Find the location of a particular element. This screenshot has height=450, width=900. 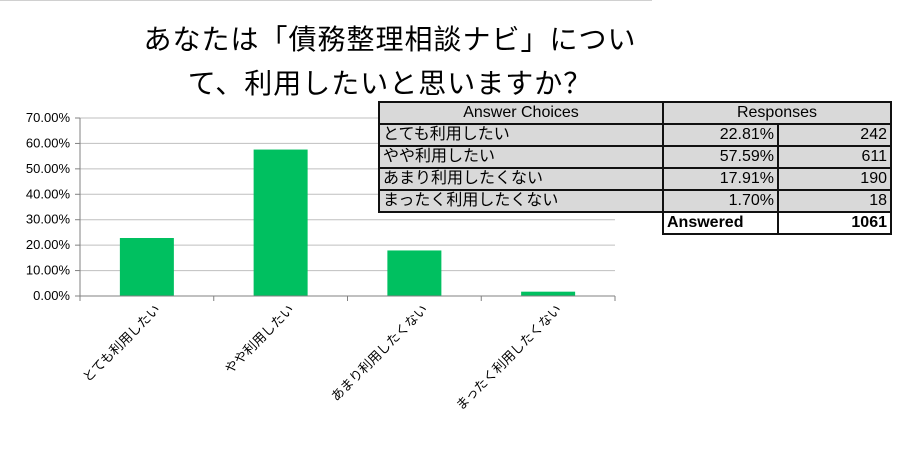

y-tick-label: 60.00% is located at coordinates (48, 142).